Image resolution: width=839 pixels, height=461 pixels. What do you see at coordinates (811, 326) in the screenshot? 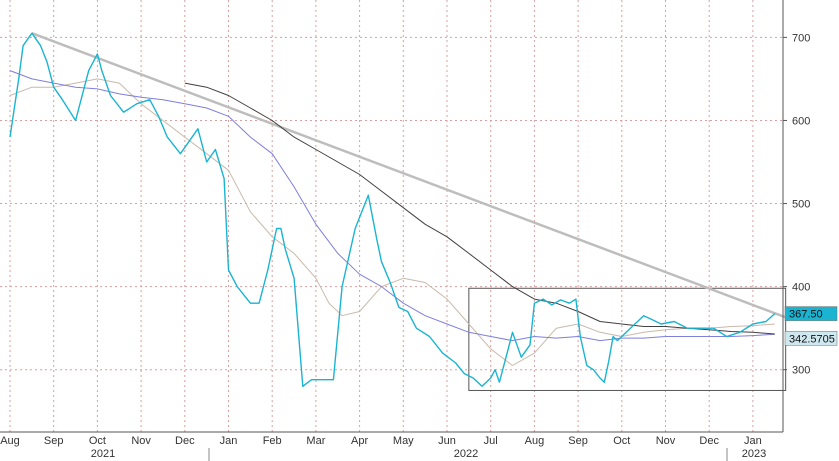
I see `last-value-badges: 367.50 342.5705` at bounding box center [811, 326].